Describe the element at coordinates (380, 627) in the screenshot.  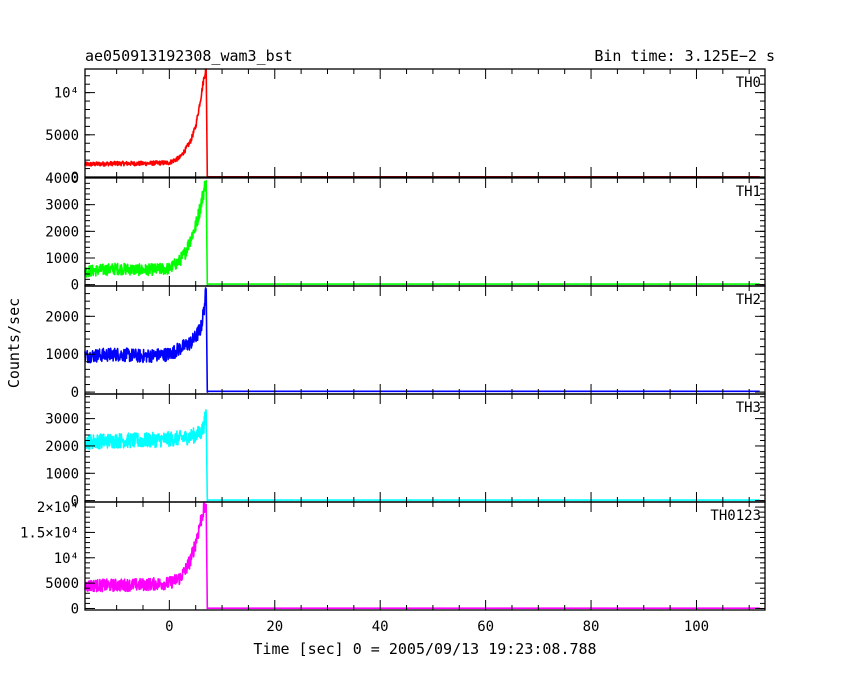
I see `x-tick-label: 40` at that location.